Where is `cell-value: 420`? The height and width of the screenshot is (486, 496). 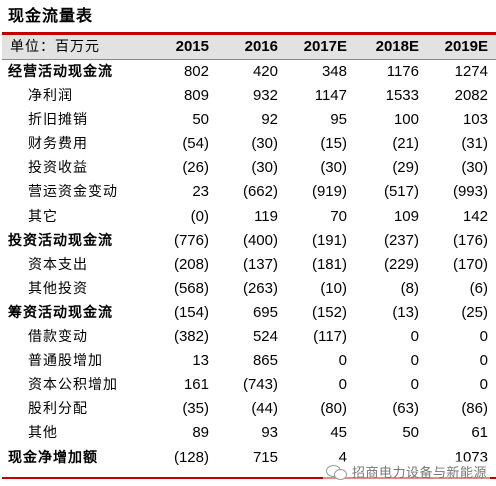
cell-value: 420 is located at coordinates (265, 71).